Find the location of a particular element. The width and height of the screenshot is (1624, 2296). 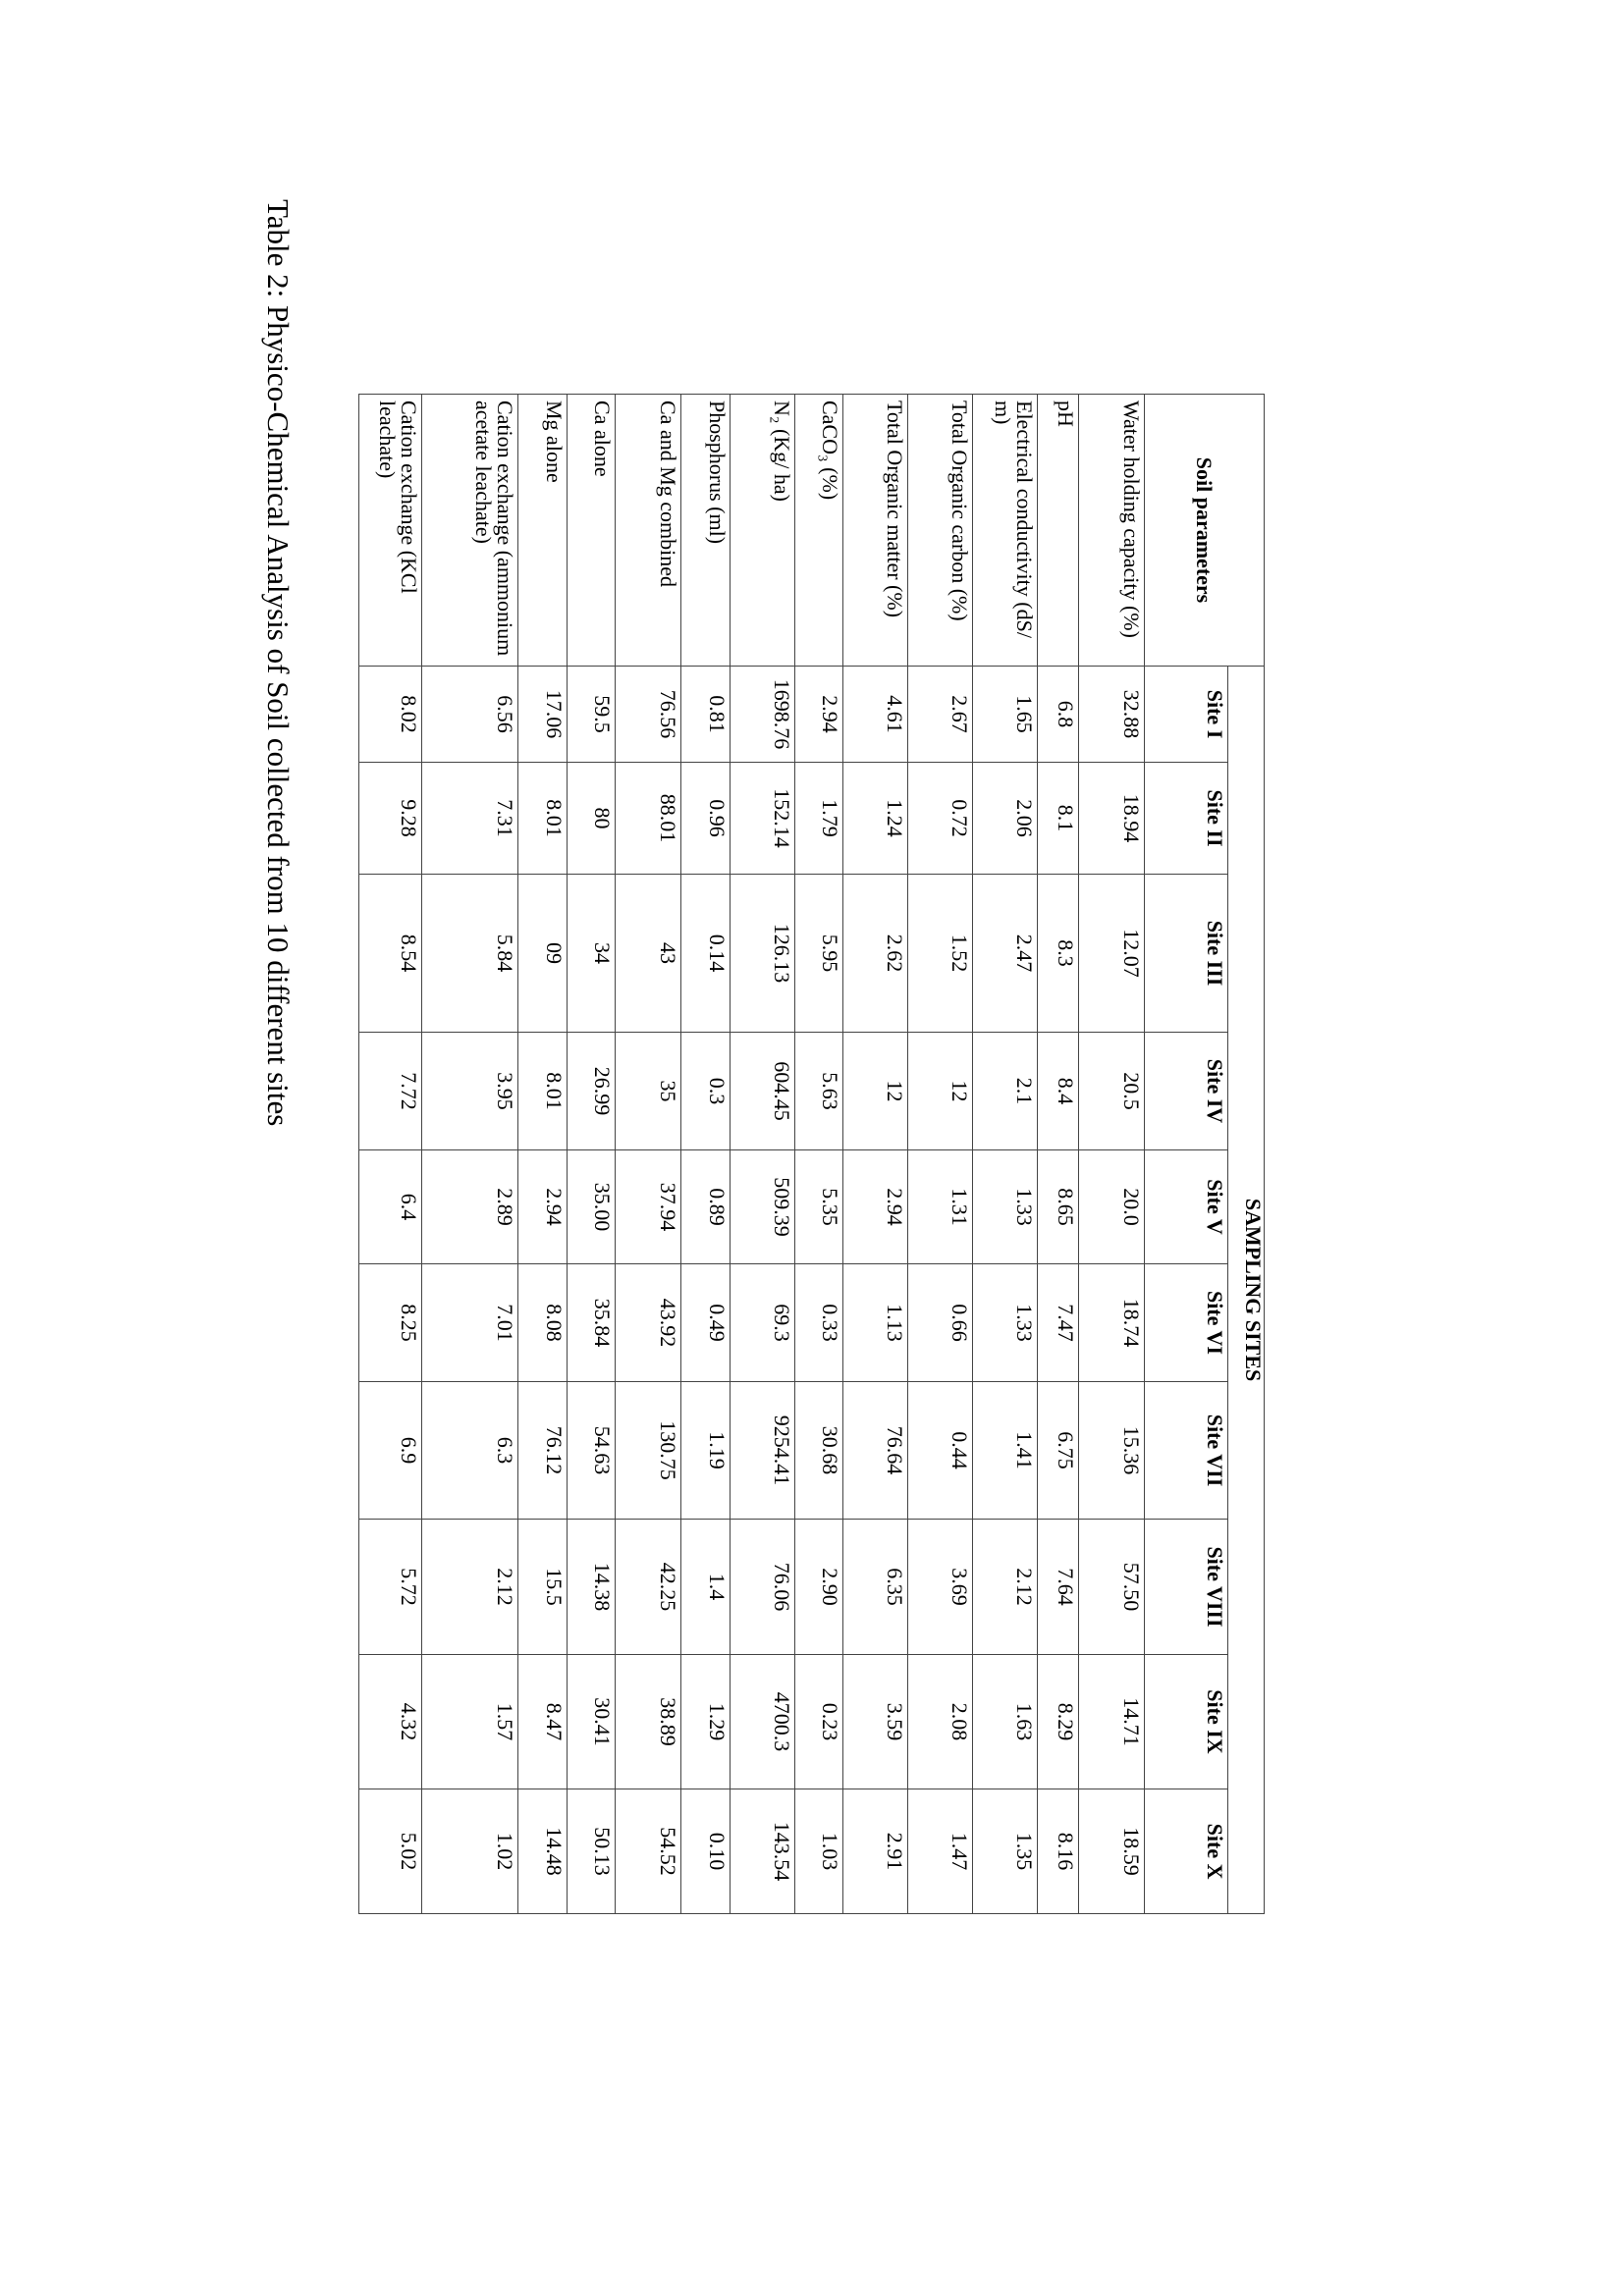

table-row: pH 6.8 8.1 8.3 8.4 8.65 7.47 6.75 7.64 8.29 8.16 is located at coordinates (1058, 1154).